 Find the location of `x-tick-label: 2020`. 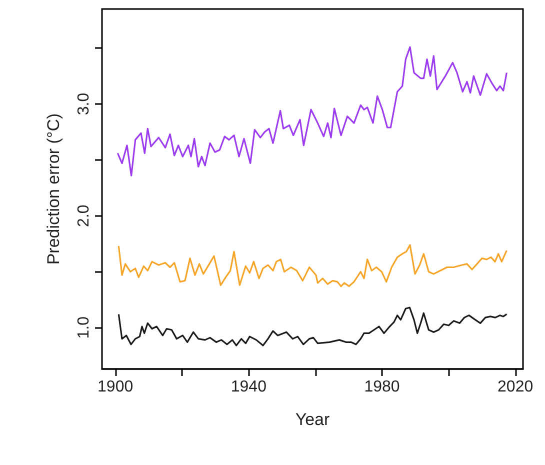

x-tick-label: 2020 is located at coordinates (516, 387).